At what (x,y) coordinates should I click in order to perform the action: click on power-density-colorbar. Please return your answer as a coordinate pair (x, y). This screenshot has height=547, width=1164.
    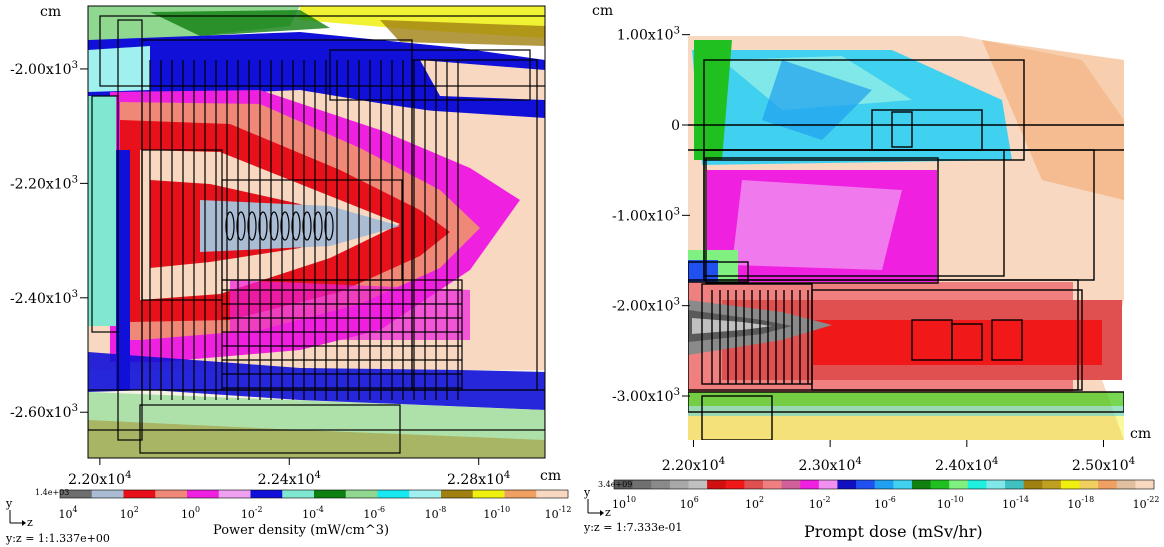
    Looking at the image, I should click on (314, 494).